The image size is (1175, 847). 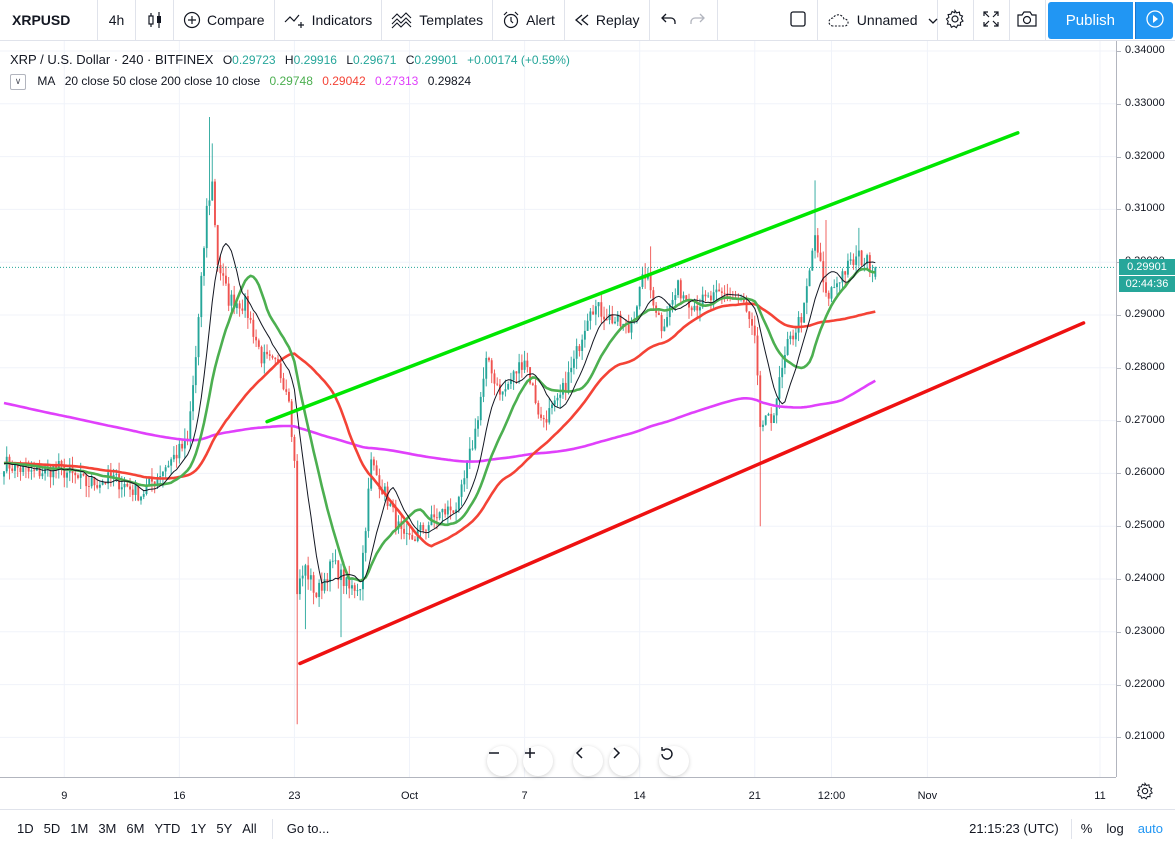 What do you see at coordinates (49, 20) in the screenshot?
I see `symbol-search-button: XRPUSD` at bounding box center [49, 20].